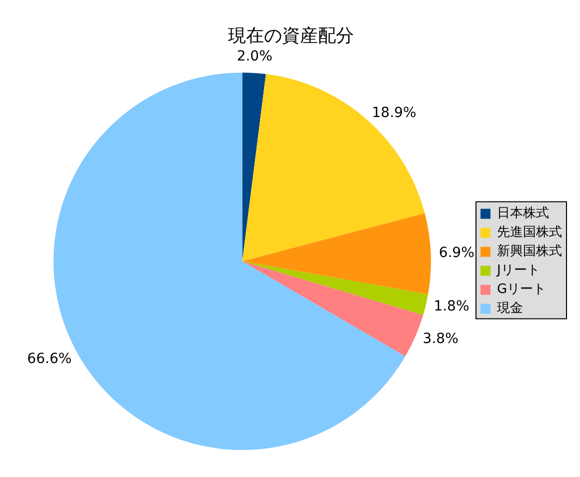 Image resolution: width=580 pixels, height=477 pixels. Describe the element at coordinates (523, 214) in the screenshot. I see `legend-label: 日本株式` at that location.